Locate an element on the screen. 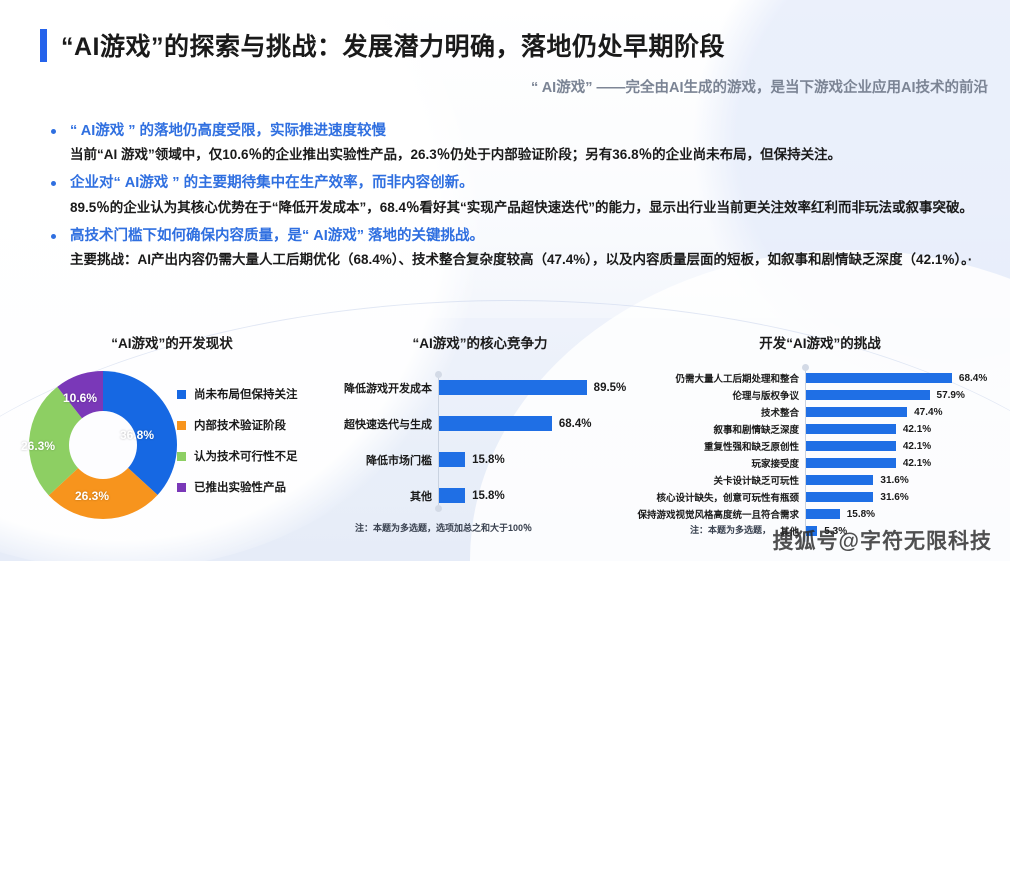  donut-value-0: 36.8% is located at coordinates (137, 435).